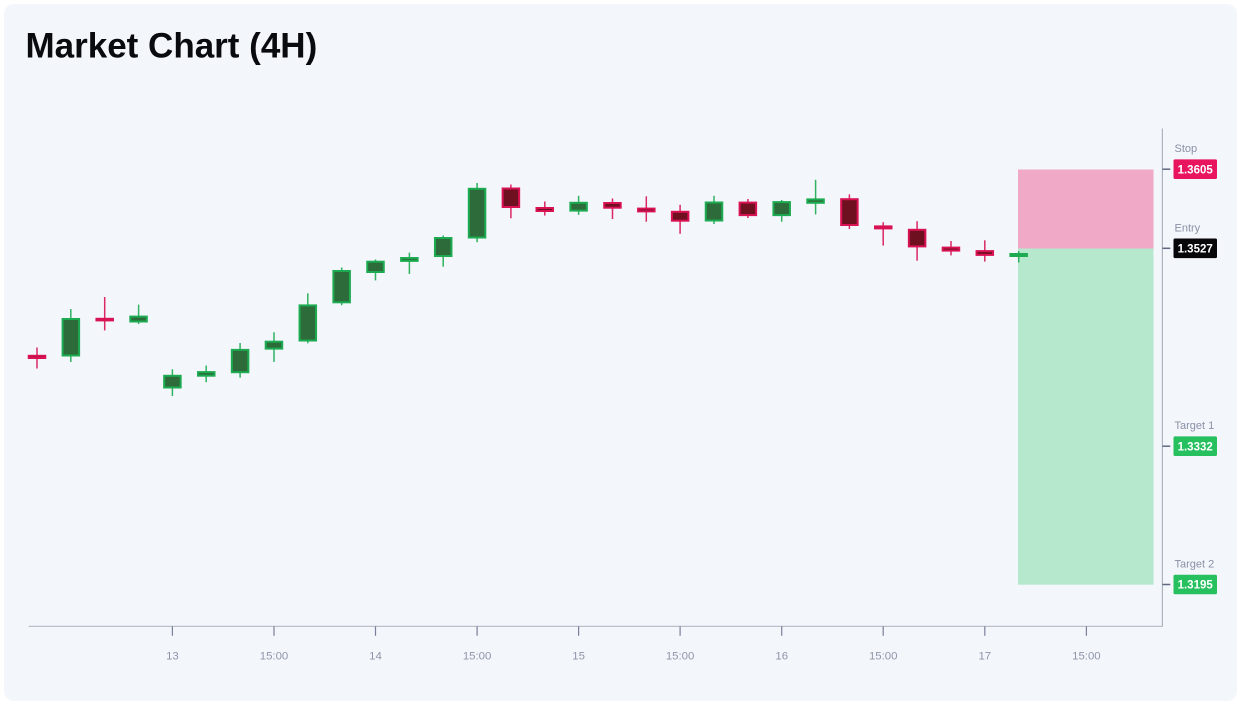  Describe the element at coordinates (1196, 586) in the screenshot. I see `svg-text: 1.3195` at that location.